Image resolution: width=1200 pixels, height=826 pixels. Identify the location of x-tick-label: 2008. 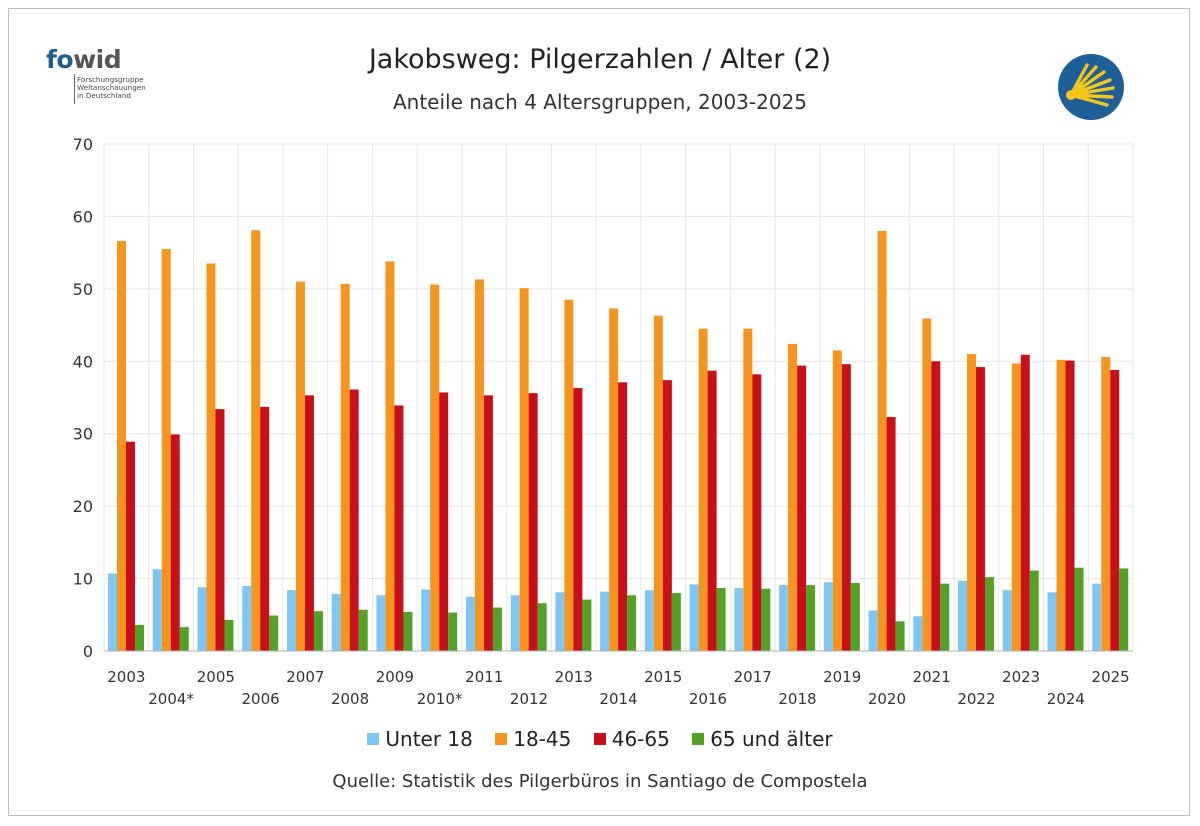
(350, 699).